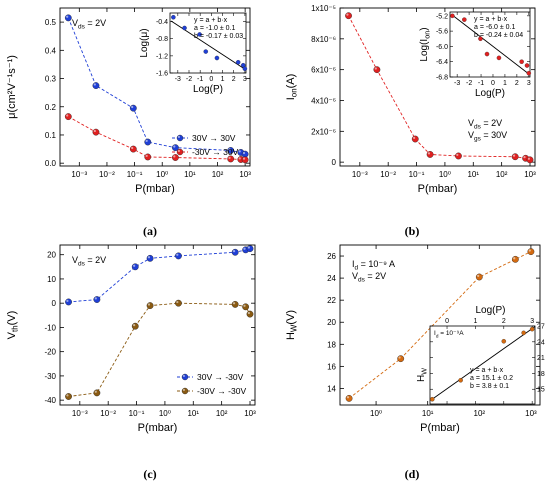 This screenshot has height=488, width=550. I want to click on y-tick-label: -20, so click(50, 352).